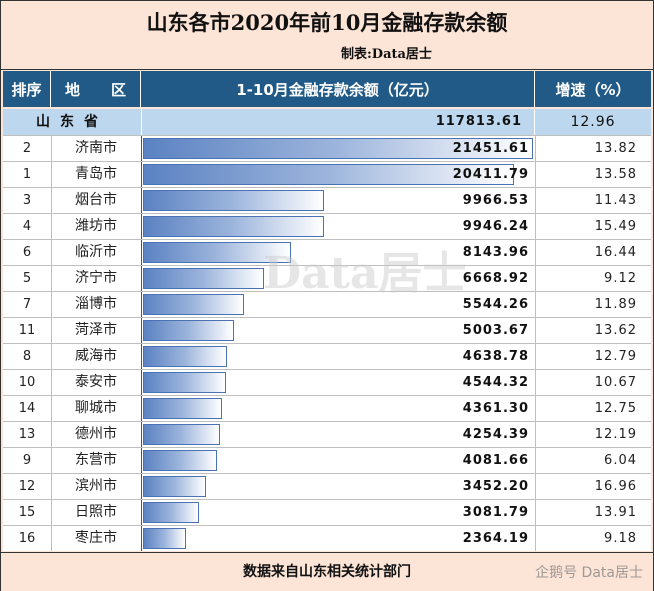 The image size is (654, 591). Describe the element at coordinates (27, 382) in the screenshot. I see `rank-cell: 10` at that location.